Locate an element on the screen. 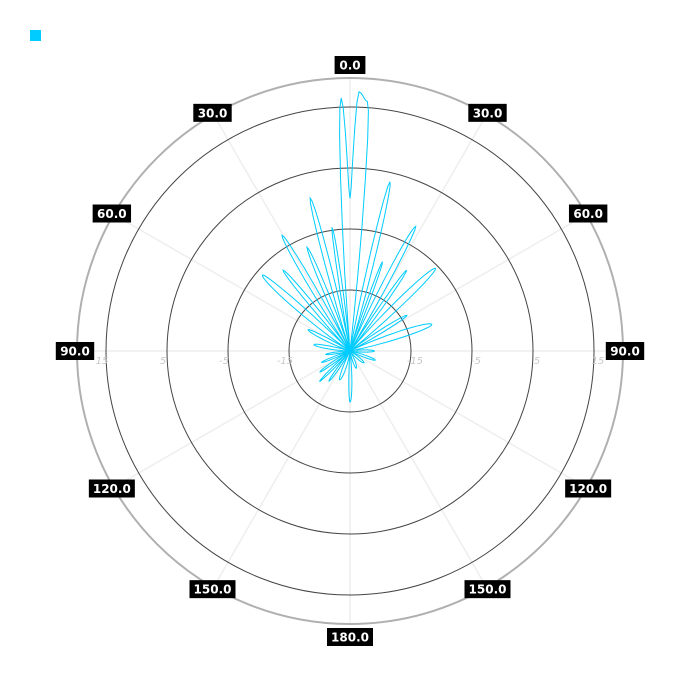 Image resolution: width=700 pixels, height=700 pixels. angle-label: 180.0 is located at coordinates (350, 637).